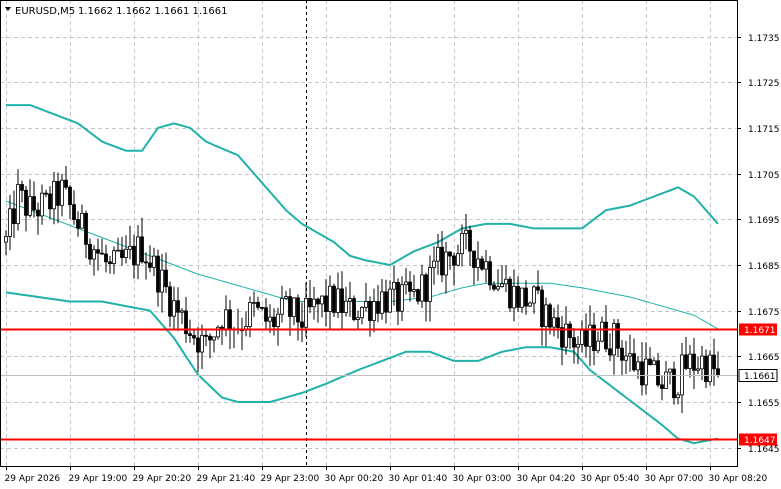  I want to click on ohlc-values: 1.1662 1.1662 1.1661 1.1661, so click(153, 11).